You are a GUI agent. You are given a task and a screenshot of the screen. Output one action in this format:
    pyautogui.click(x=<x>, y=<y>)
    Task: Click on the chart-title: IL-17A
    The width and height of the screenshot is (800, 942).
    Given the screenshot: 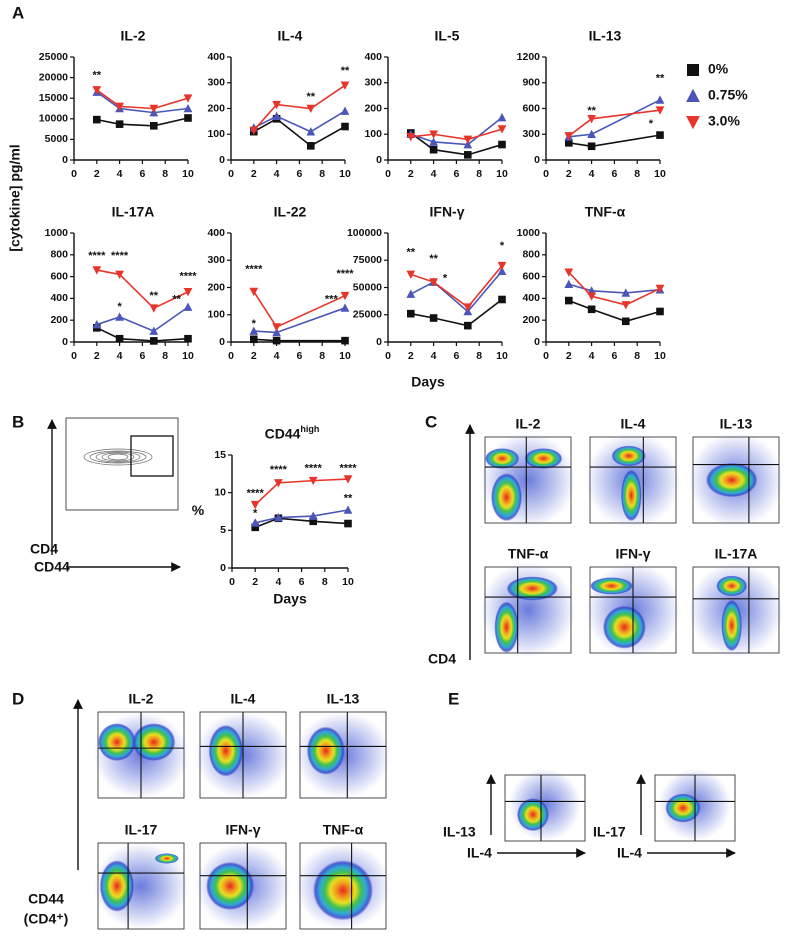 What is the action you would take?
    pyautogui.click(x=133, y=212)
    